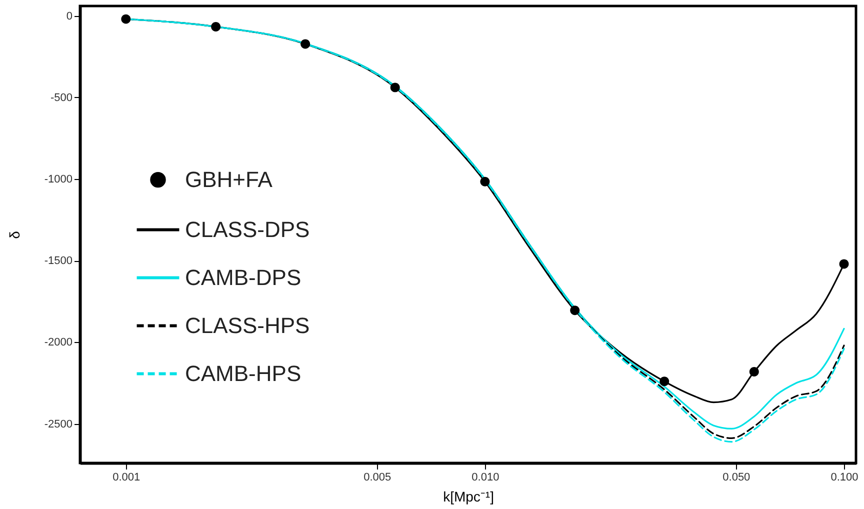  Describe the element at coordinates (243, 277) in the screenshot. I see `legend-label: CAMB-DPS` at that location.